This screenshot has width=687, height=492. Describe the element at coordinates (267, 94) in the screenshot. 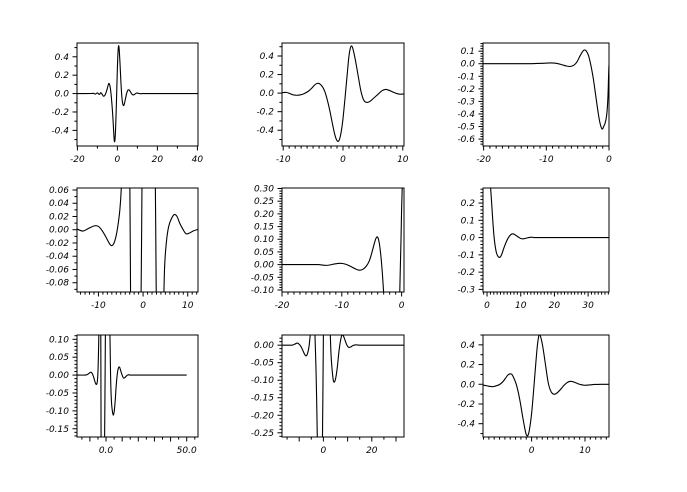

I see `subplot-r1c2-y-tick-label: 0.0` at that location.